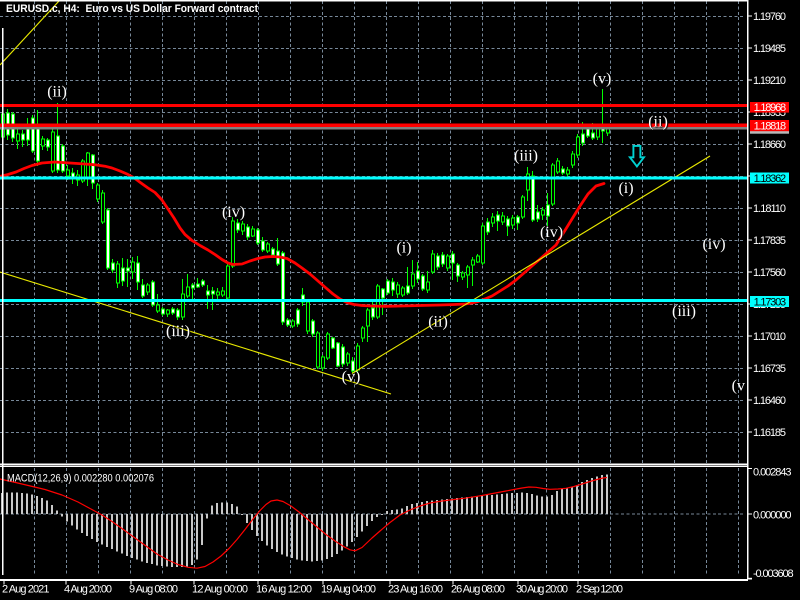  I want to click on svg-text: 1.16735, so click(769, 369).